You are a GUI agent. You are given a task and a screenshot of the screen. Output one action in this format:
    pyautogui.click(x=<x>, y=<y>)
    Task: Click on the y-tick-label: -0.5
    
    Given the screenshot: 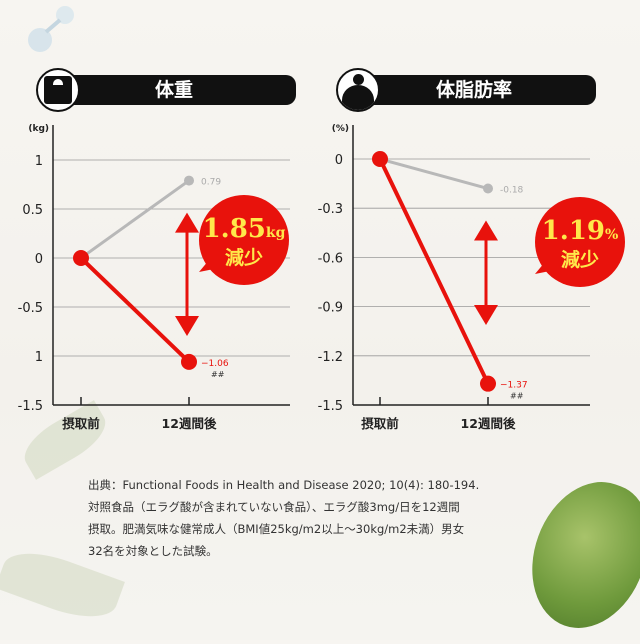 What is the action you would take?
    pyautogui.click(x=30, y=308)
    